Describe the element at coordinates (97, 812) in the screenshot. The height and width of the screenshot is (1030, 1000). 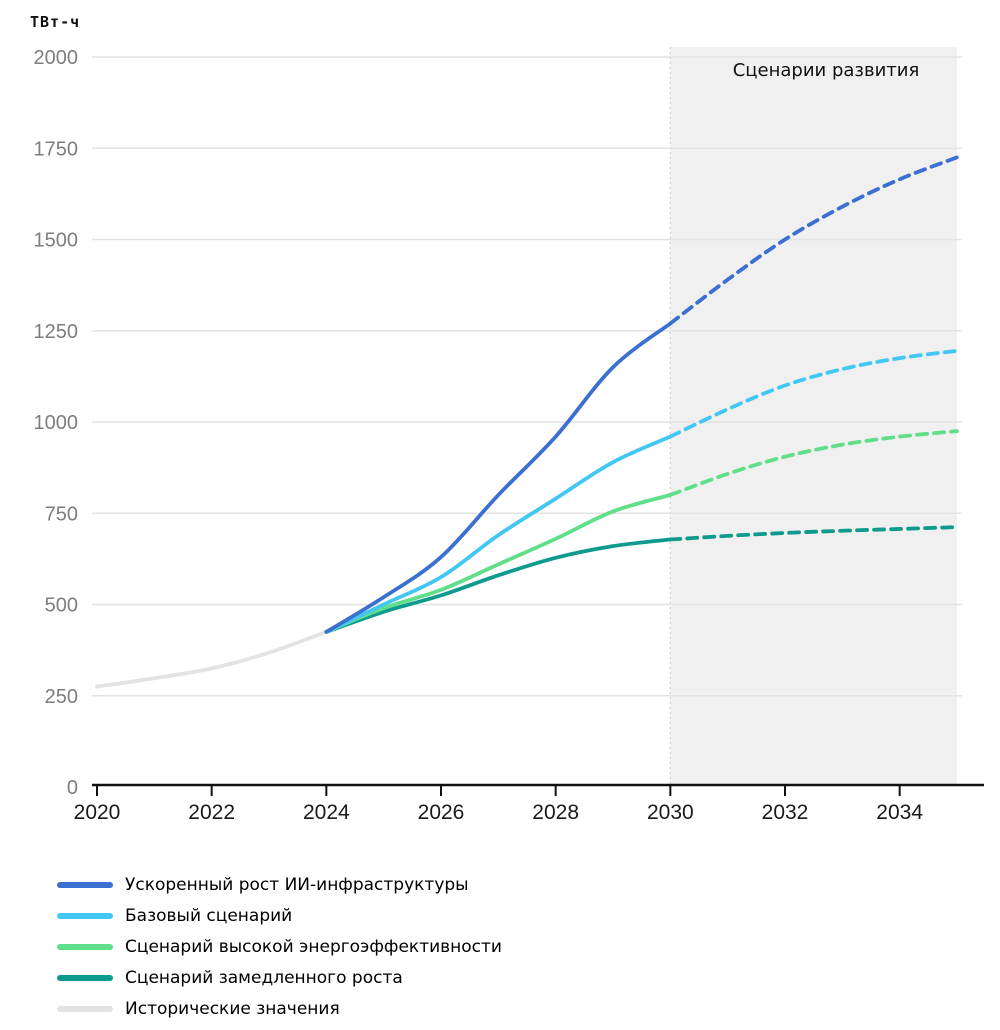
I see `x-axis-tick-label: 2020` at that location.